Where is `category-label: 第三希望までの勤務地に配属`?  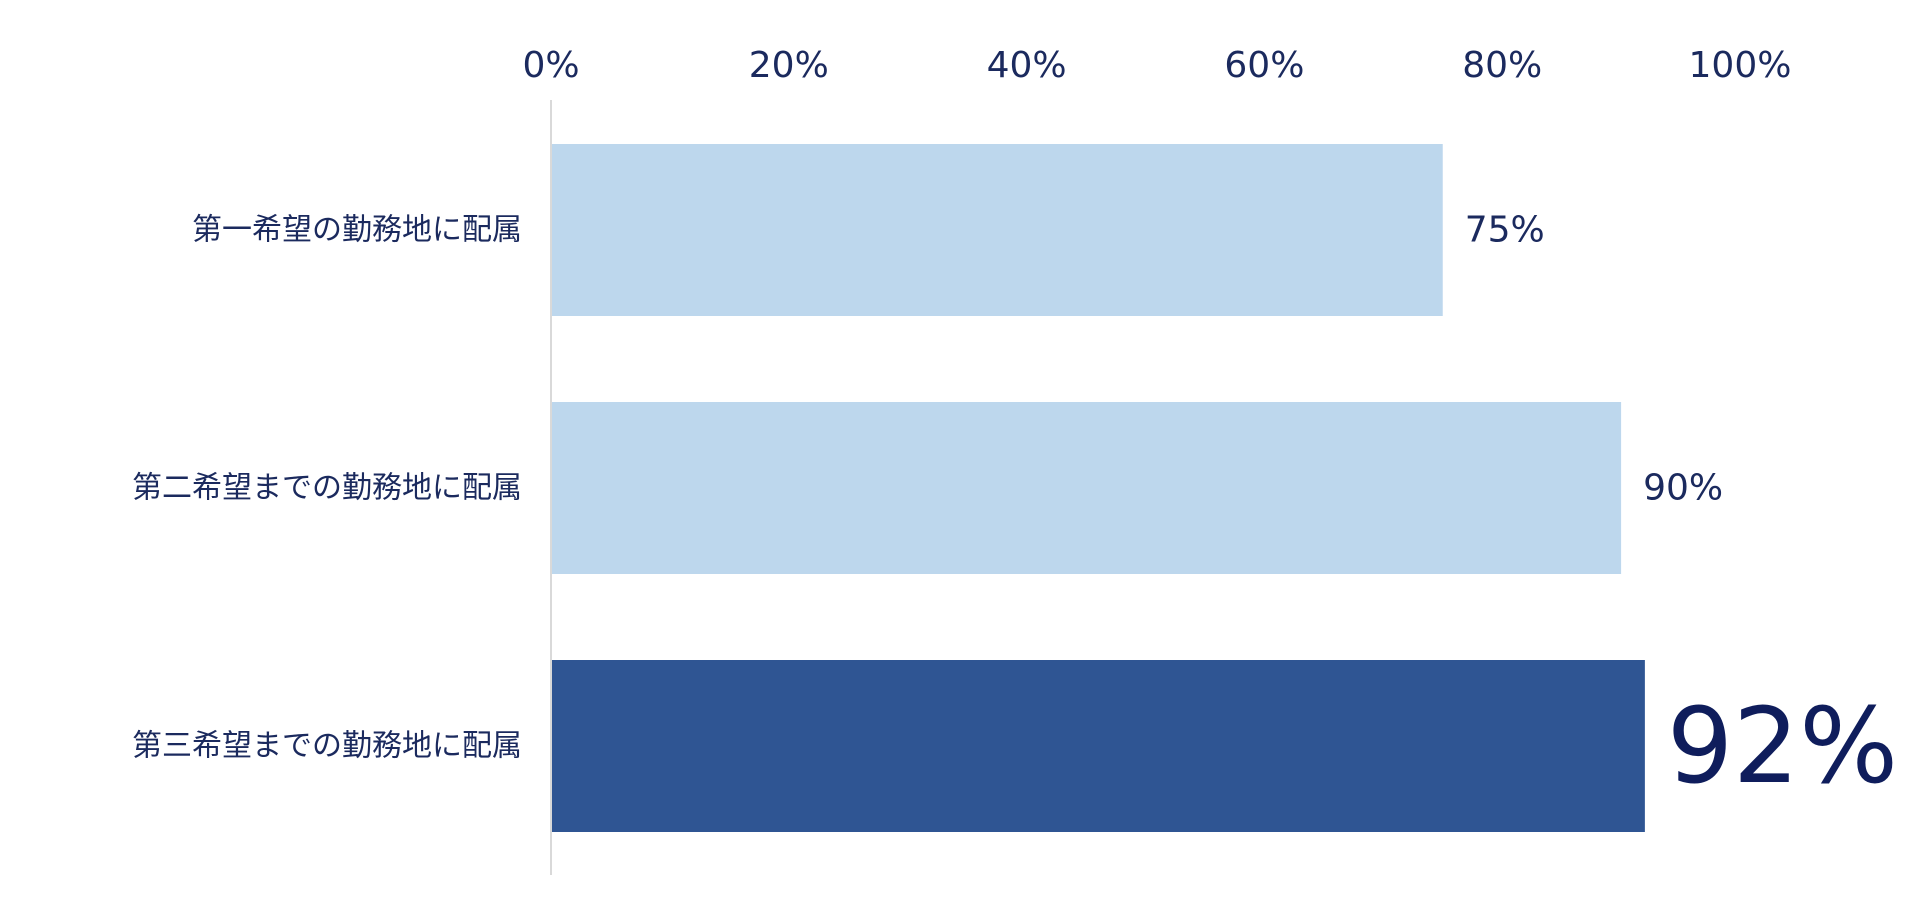 category-label: 第三希望までの勤務地に配属 is located at coordinates (327, 746).